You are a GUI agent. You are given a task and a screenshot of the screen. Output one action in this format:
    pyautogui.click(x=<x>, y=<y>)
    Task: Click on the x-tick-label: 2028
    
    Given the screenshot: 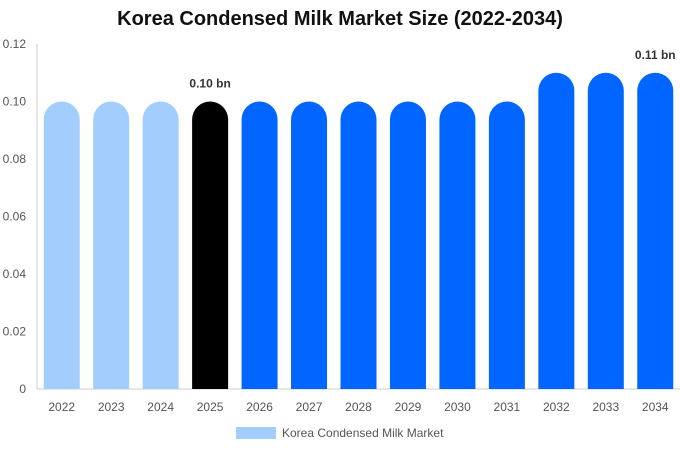 What is the action you would take?
    pyautogui.click(x=358, y=407)
    